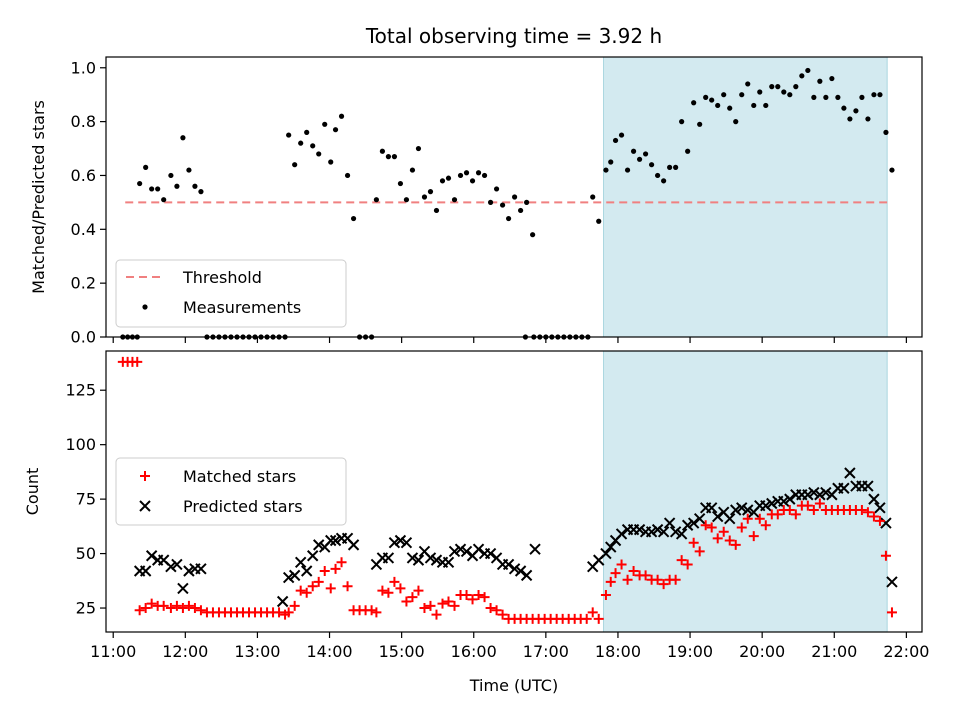  What do you see at coordinates (83, 337) in the screenshot?
I see `y-tick-label: 0.0` at bounding box center [83, 337].